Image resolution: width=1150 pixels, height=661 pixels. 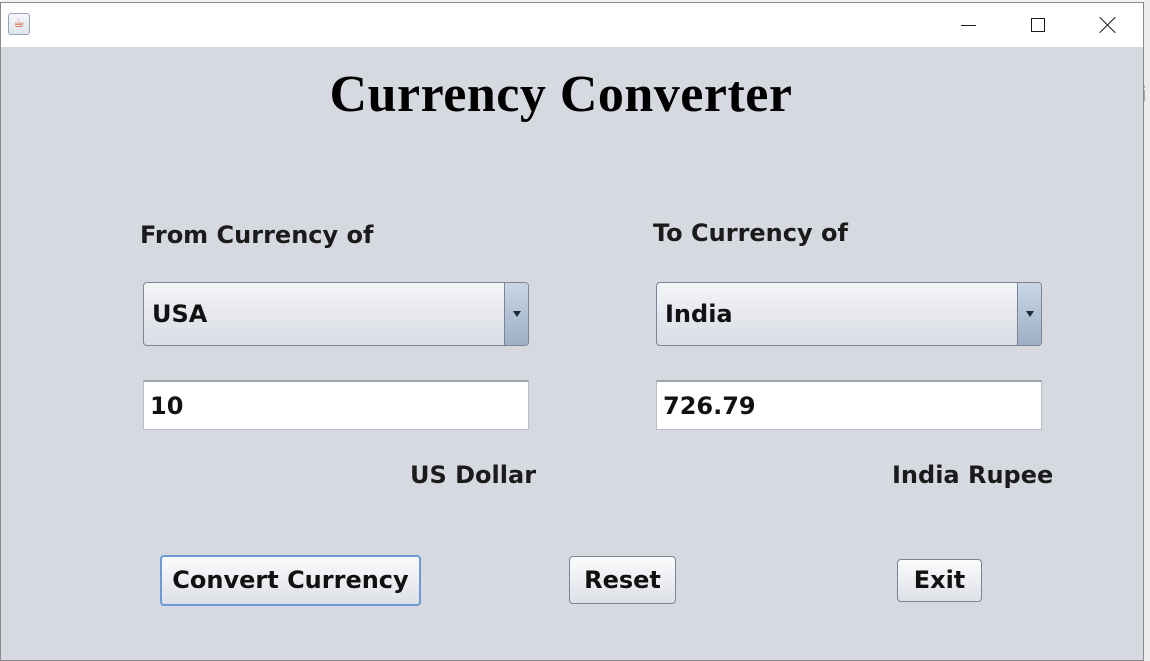 What do you see at coordinates (257, 235) in the screenshot?
I see `from-currency-label: From Currency of` at bounding box center [257, 235].